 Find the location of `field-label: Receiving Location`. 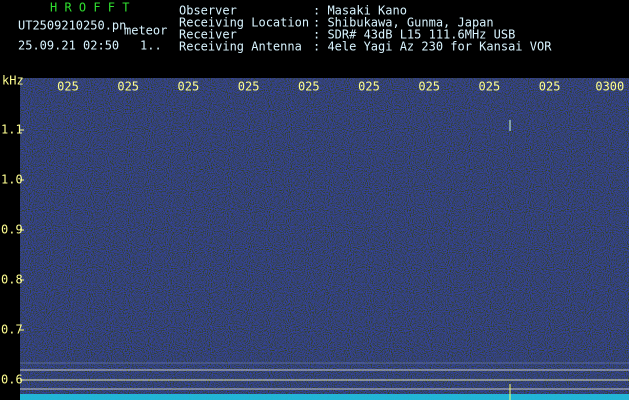

field-label: Receiving Location is located at coordinates (244, 23).